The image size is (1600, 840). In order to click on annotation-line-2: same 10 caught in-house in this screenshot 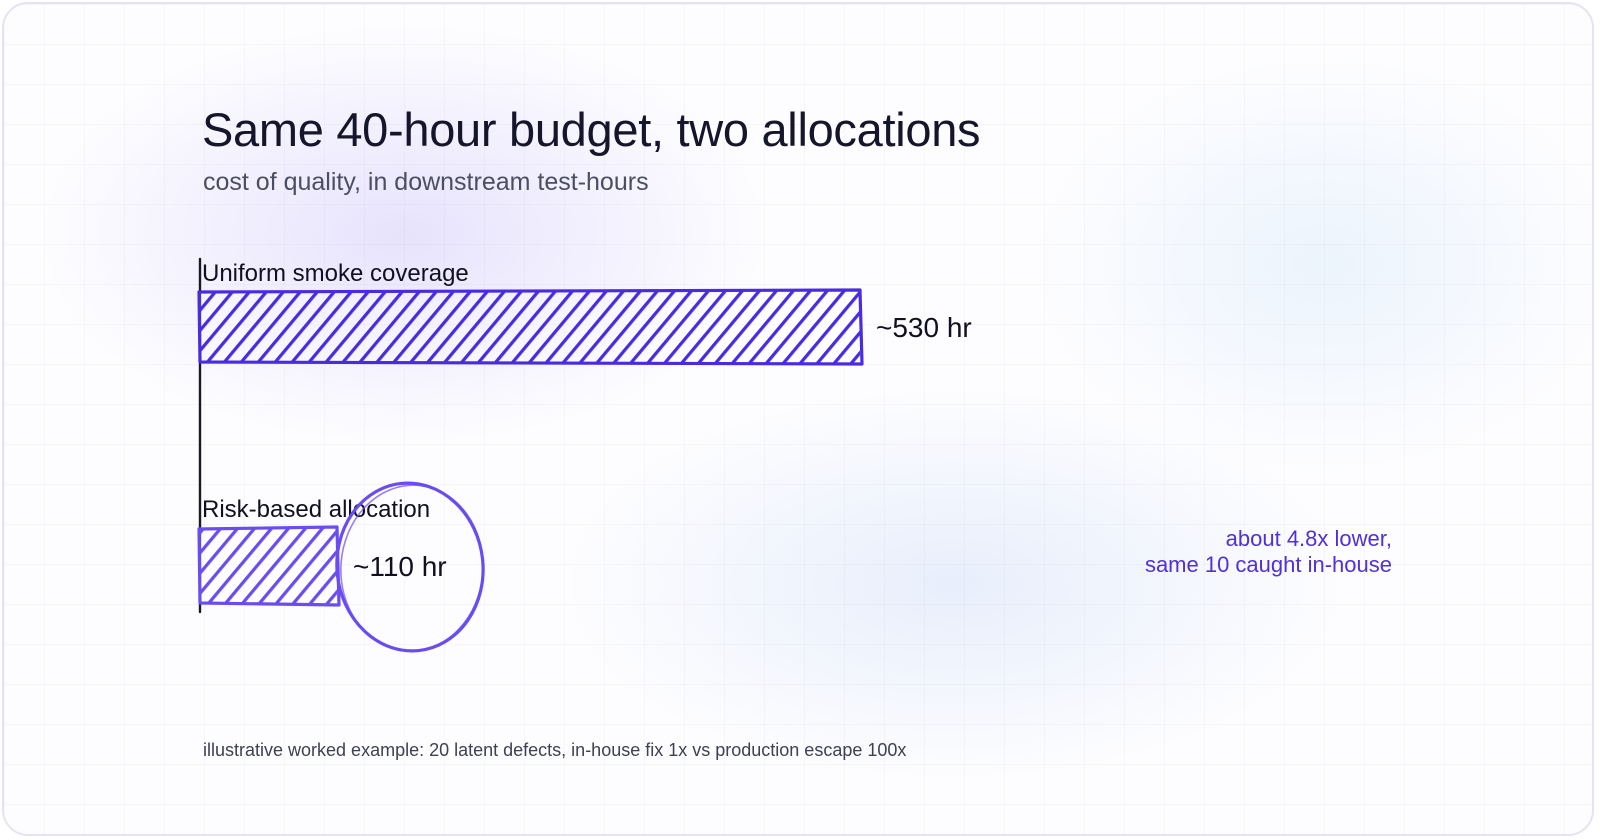, I will do `click(1268, 564)`.